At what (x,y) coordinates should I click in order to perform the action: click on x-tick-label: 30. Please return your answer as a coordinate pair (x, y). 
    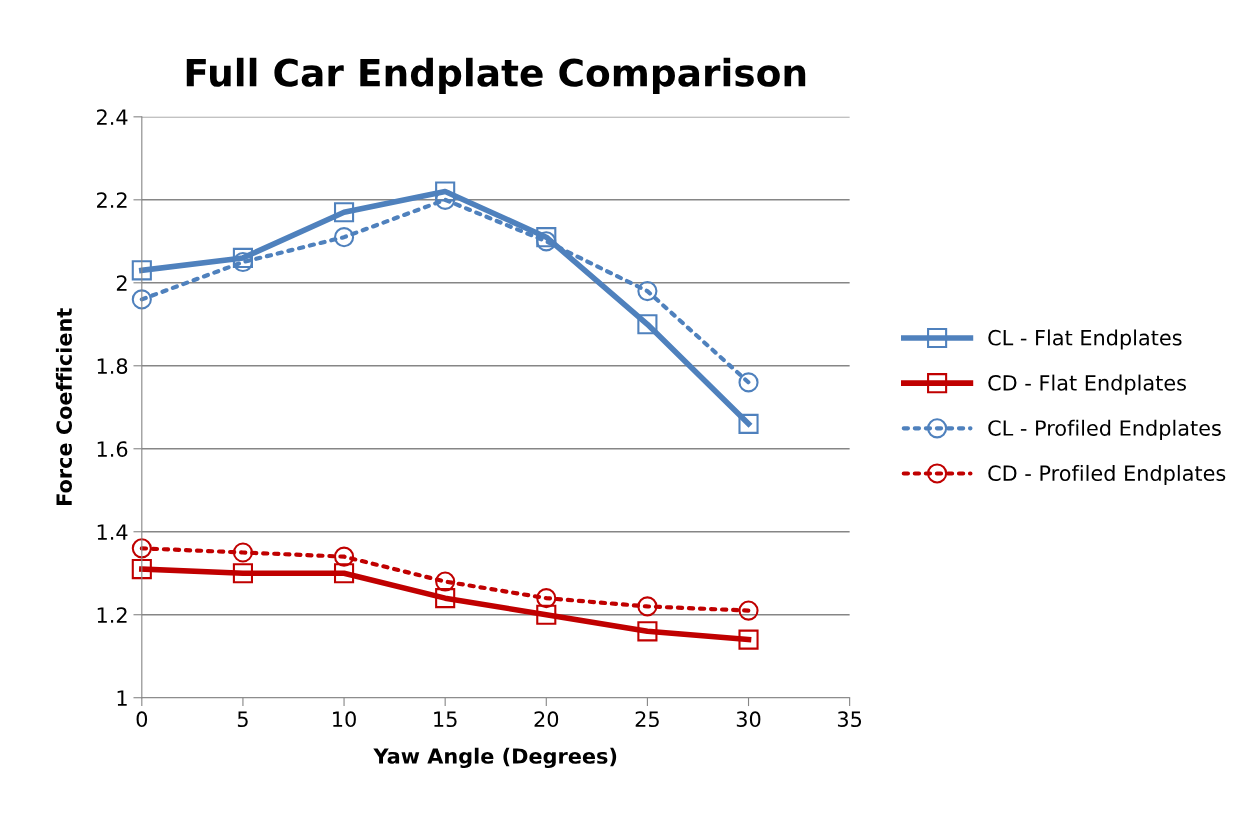
    Looking at the image, I should click on (748, 719).